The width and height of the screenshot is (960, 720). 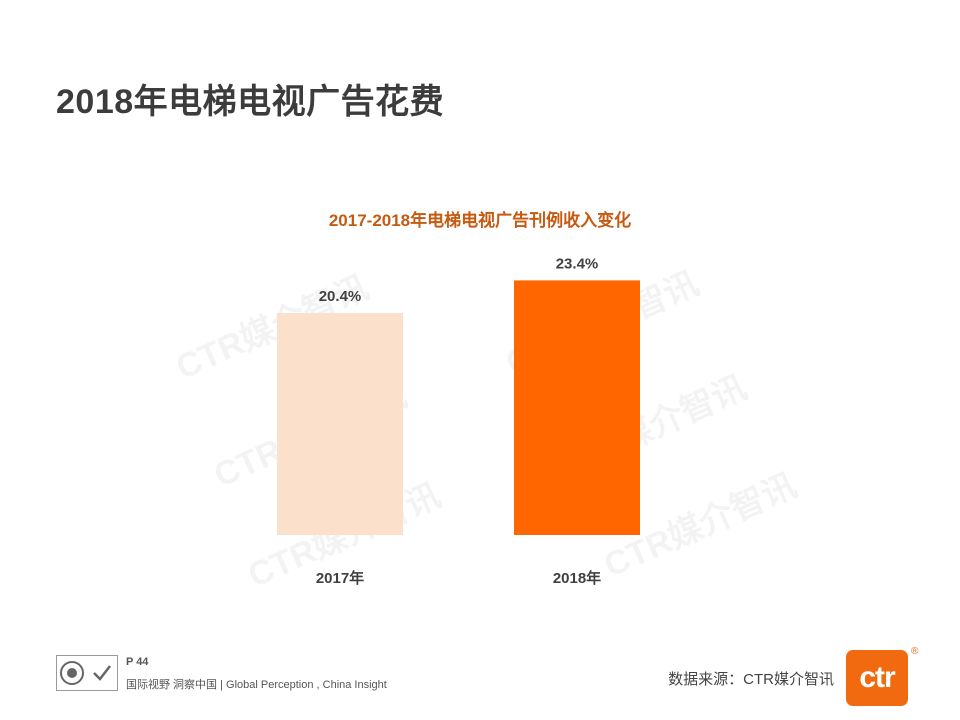 I want to click on data-label: 23.4%, so click(x=577, y=263).